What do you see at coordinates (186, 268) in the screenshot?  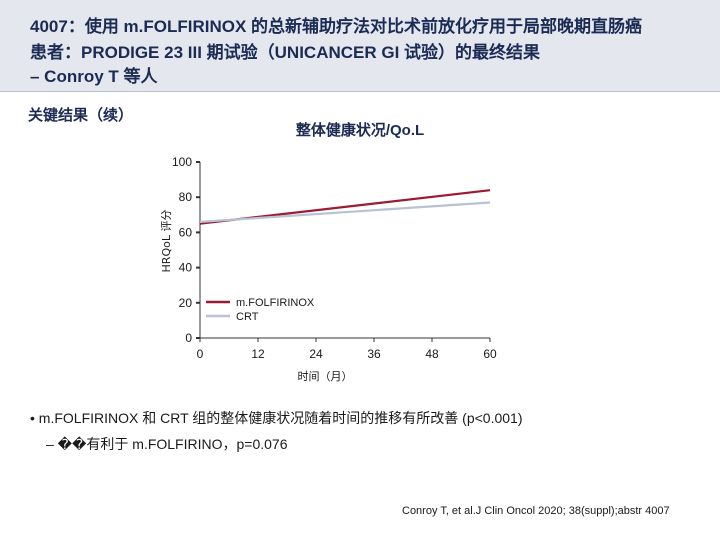 I see `y-tick-label: 40` at bounding box center [186, 268].